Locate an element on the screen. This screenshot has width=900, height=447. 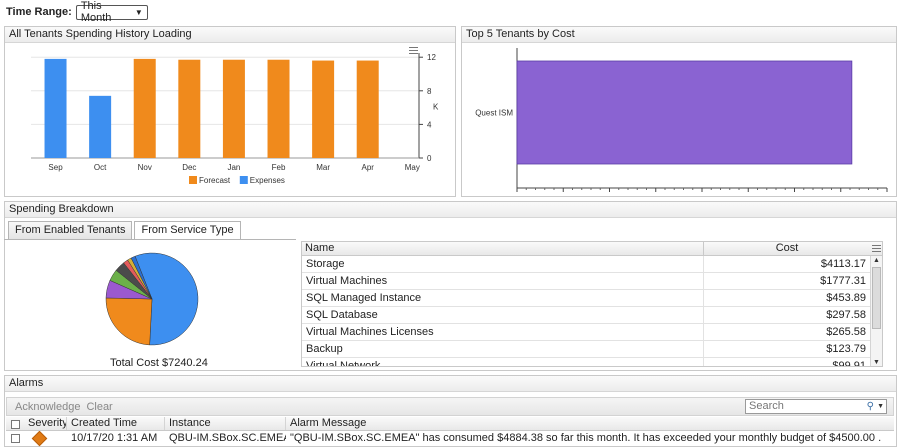
alarms-toolbar: Acknowledge Clear Search ⚲ ▼ is located at coordinates (450, 406).